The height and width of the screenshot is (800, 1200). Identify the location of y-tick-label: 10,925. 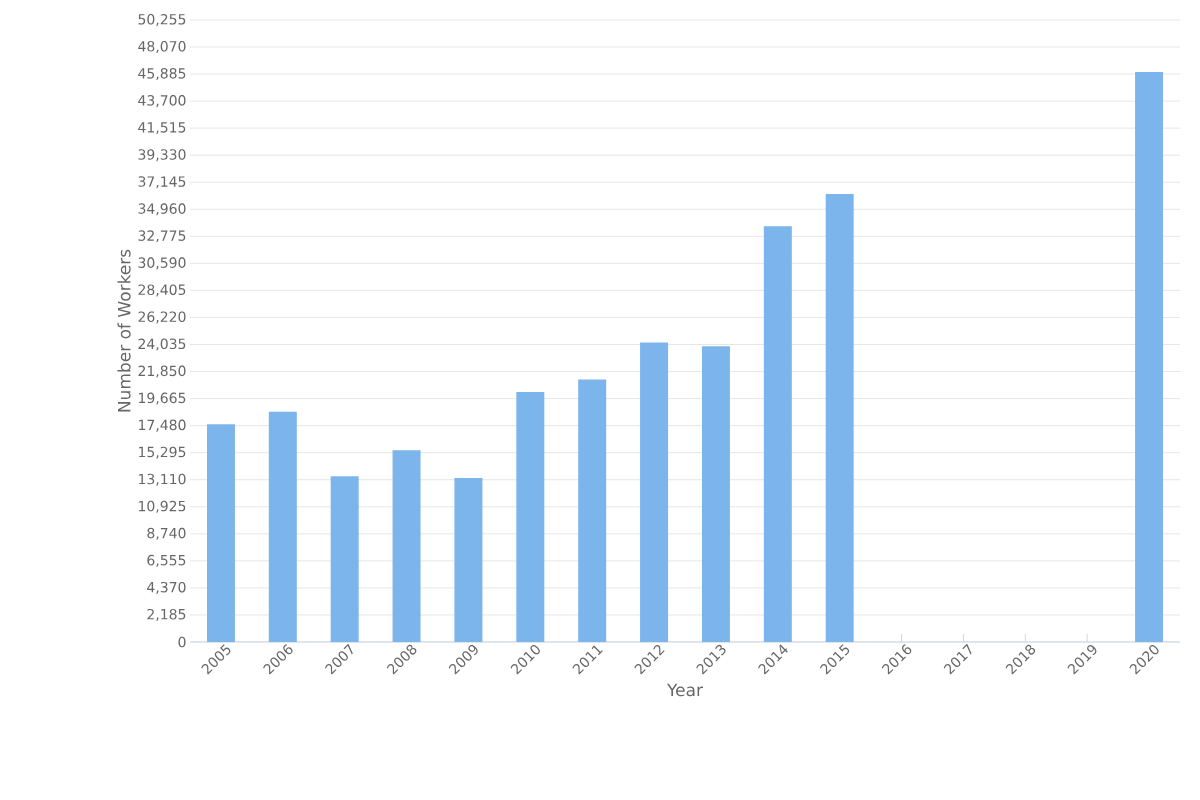
(162, 506).